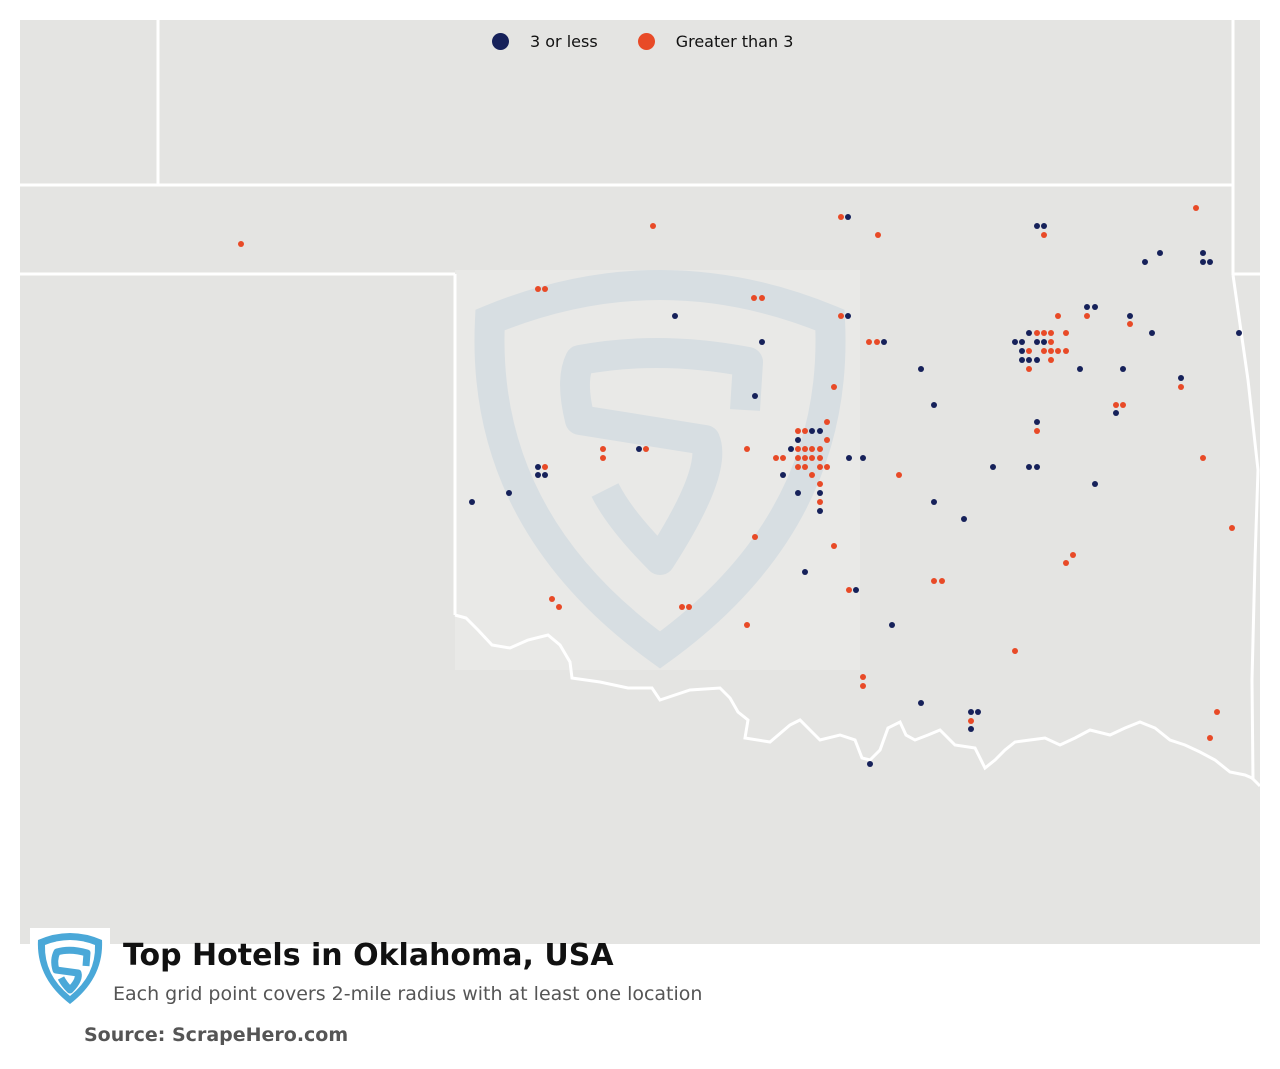  I want to click on legend-label-high: Greater than 3, so click(734, 41).